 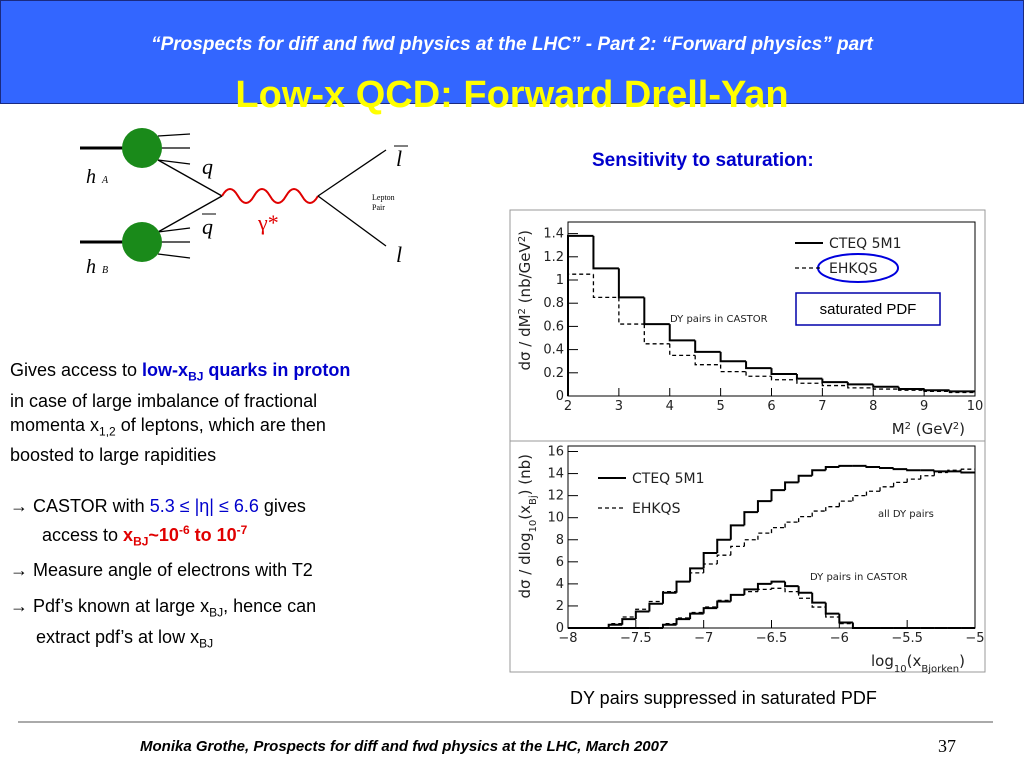 What do you see at coordinates (656, 509) in the screenshot?
I see `legend-label: EHKQS` at bounding box center [656, 509].